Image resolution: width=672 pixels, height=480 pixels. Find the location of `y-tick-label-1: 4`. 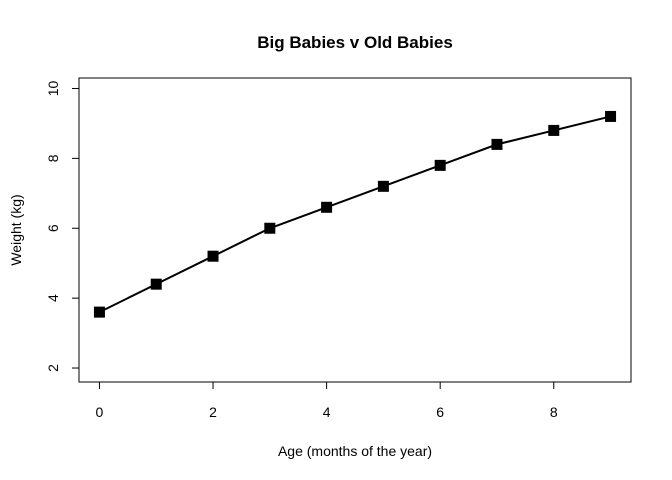

y-tick-label-1: 4 is located at coordinates (53, 298).